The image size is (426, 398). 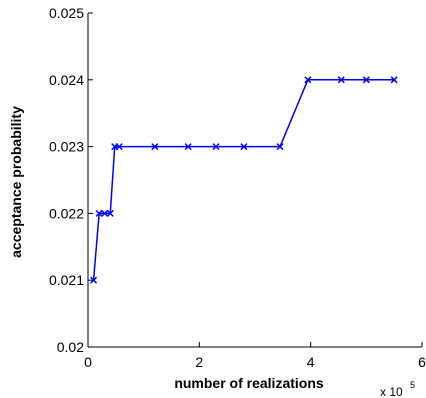 What do you see at coordinates (412, 385) in the screenshot?
I see `x-multiplier-exponent: 5` at bounding box center [412, 385].